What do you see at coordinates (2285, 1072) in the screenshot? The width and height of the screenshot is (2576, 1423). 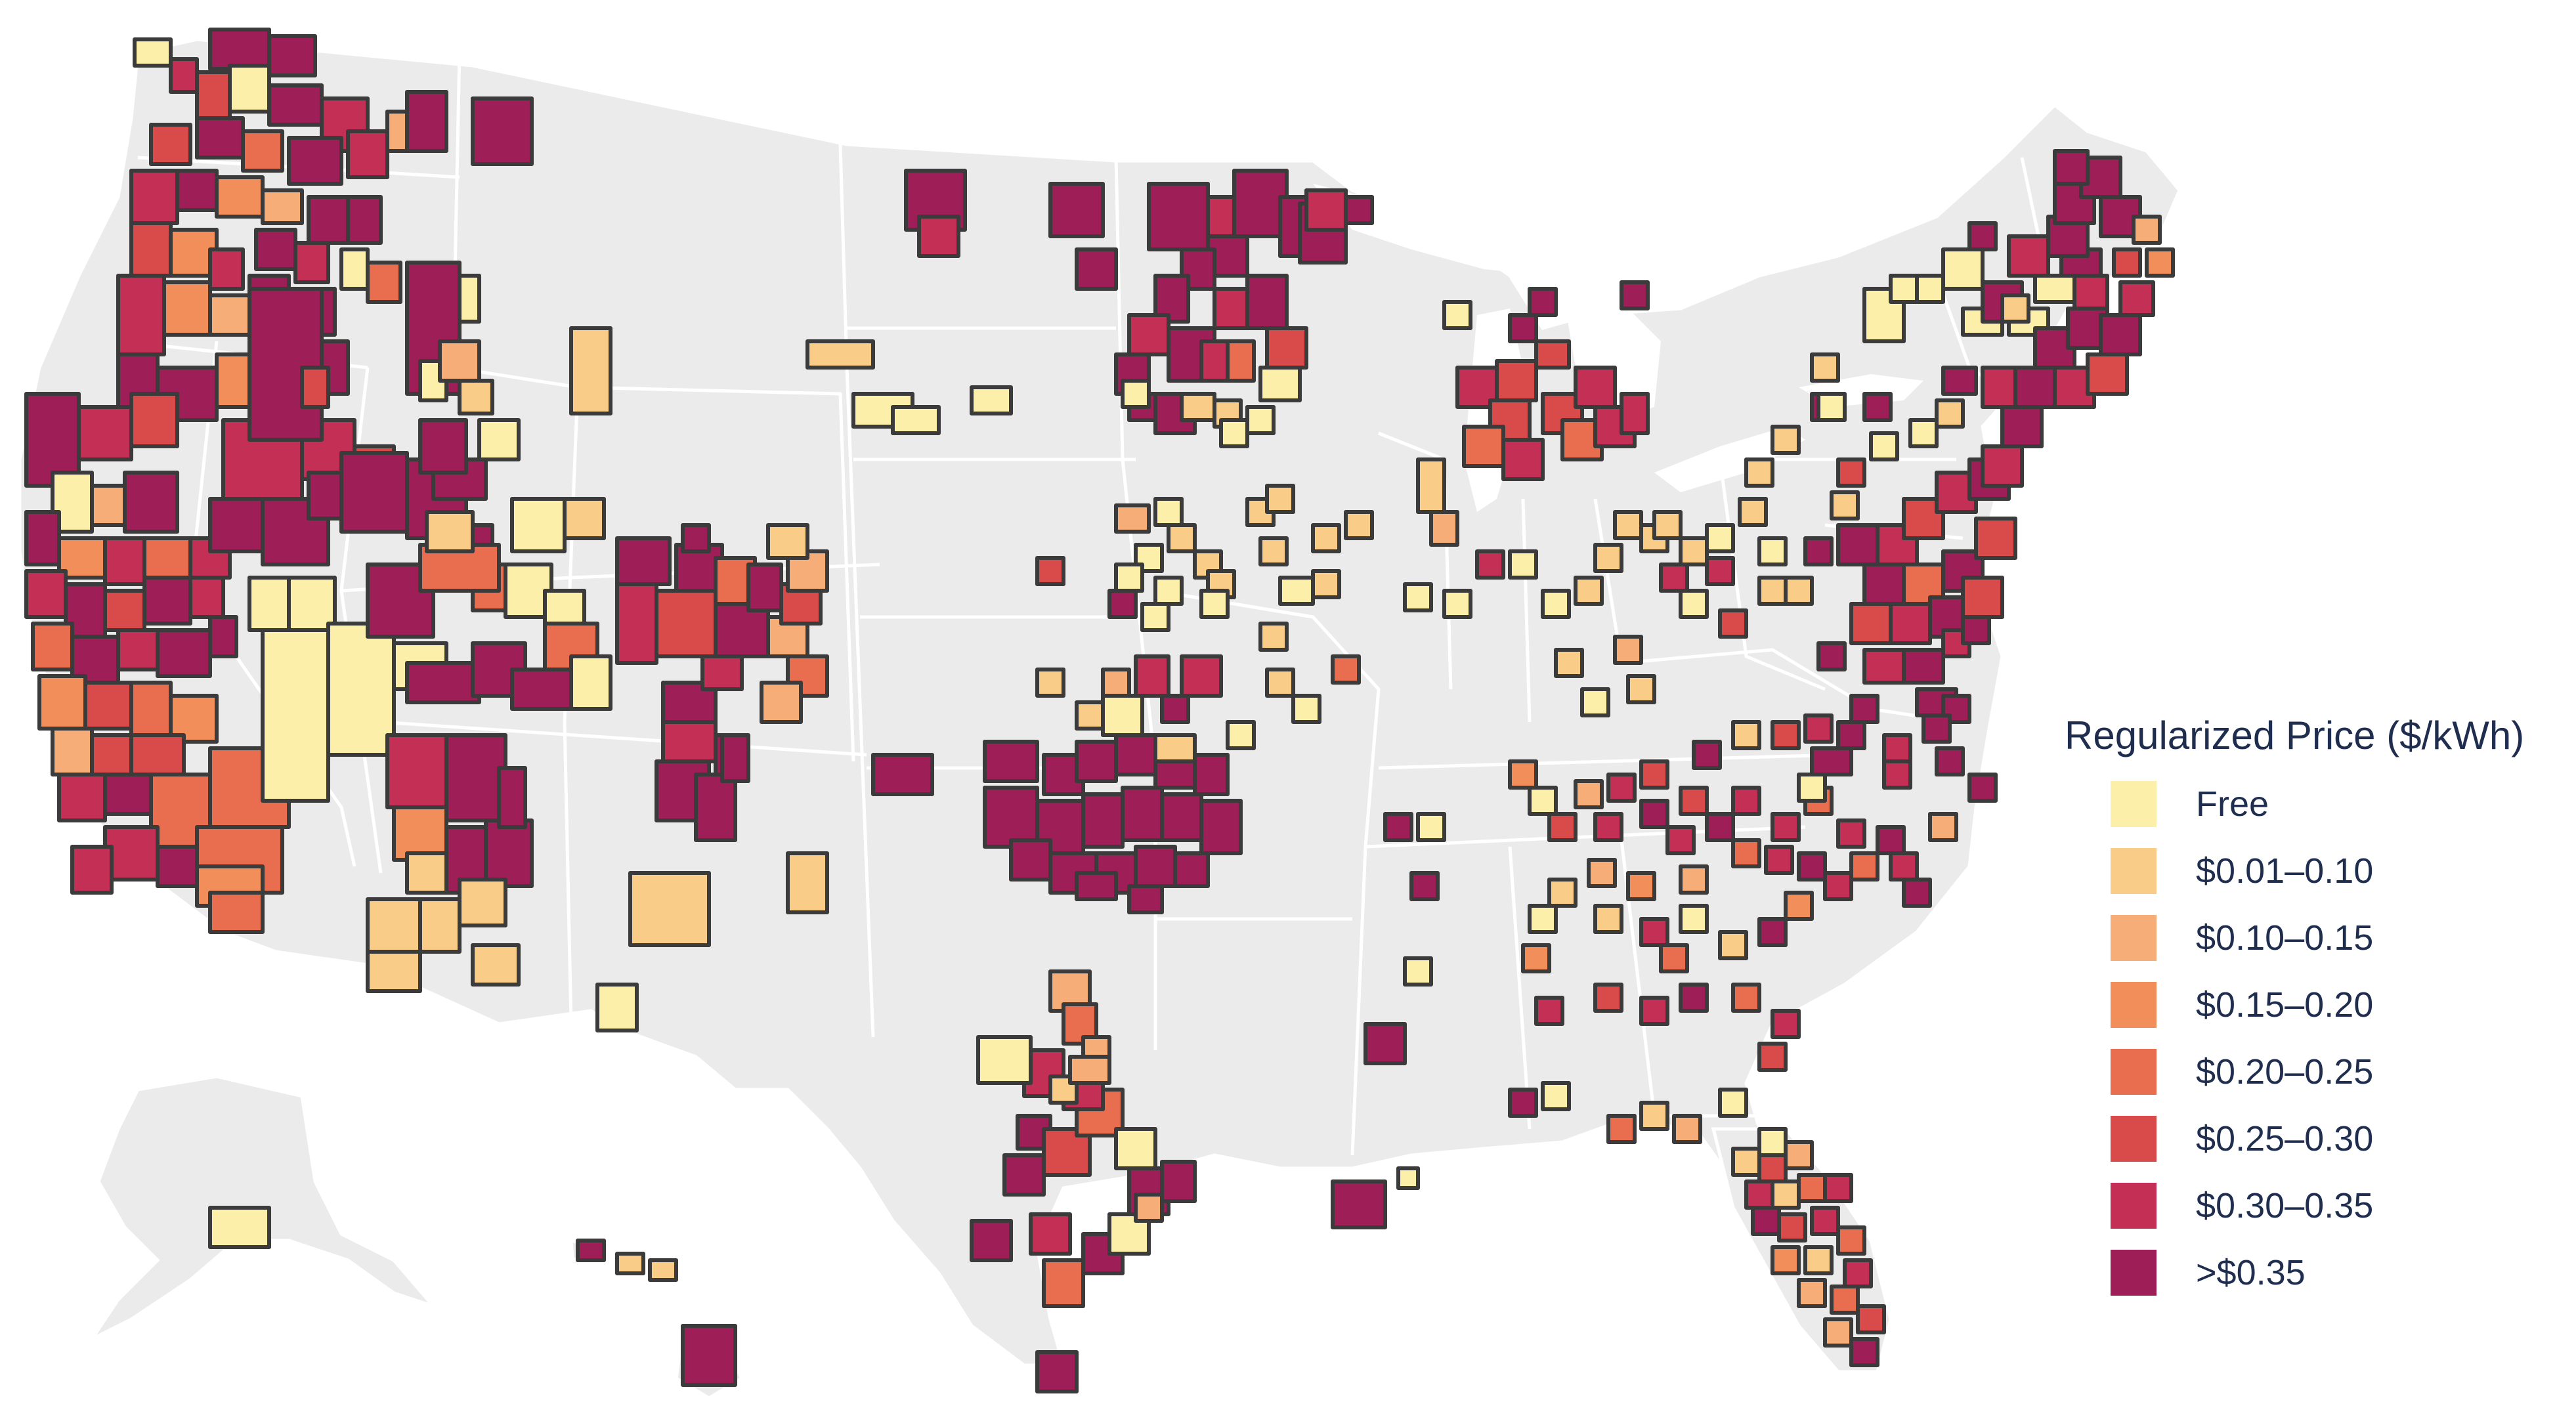 I see `legend-label: $0.20–0.25` at bounding box center [2285, 1072].